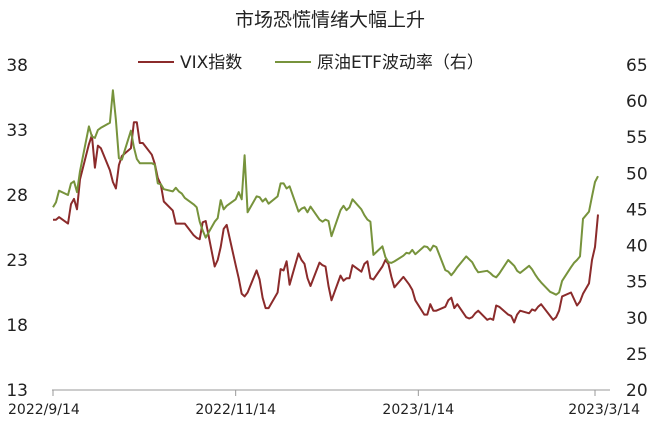 The width and height of the screenshot is (661, 424). Describe the element at coordinates (211, 63) in the screenshot. I see `legend-label-vix: VIX指数` at that location.